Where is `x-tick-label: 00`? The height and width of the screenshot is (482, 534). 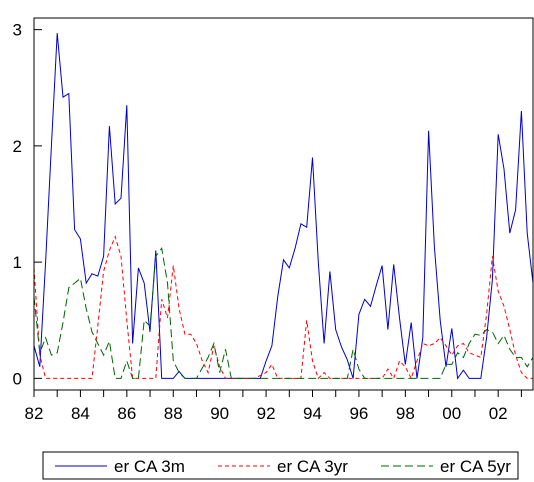 x-tick-label: 00 is located at coordinates (451, 413).